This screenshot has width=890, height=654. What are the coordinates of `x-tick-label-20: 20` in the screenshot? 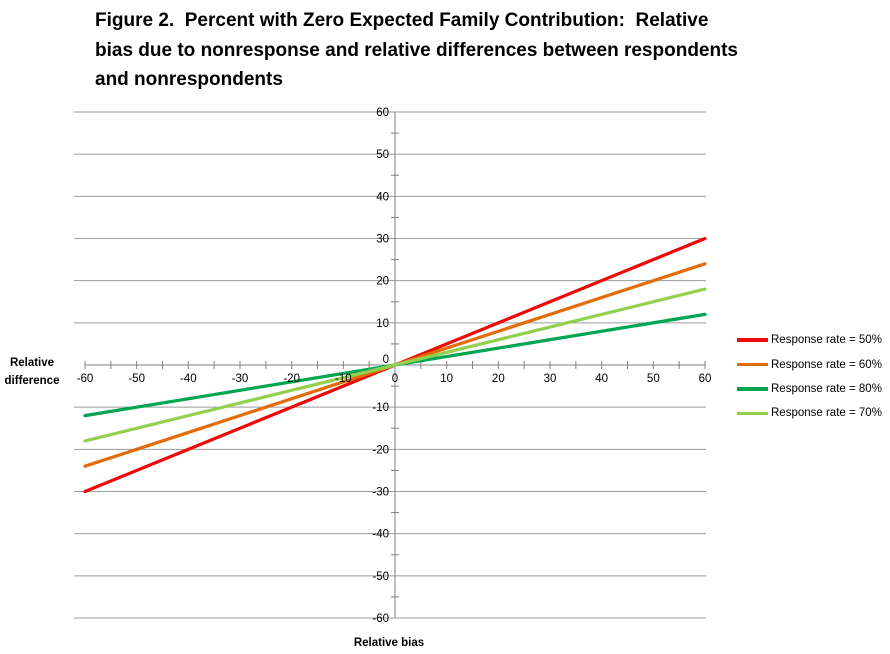 It's located at (498, 379).